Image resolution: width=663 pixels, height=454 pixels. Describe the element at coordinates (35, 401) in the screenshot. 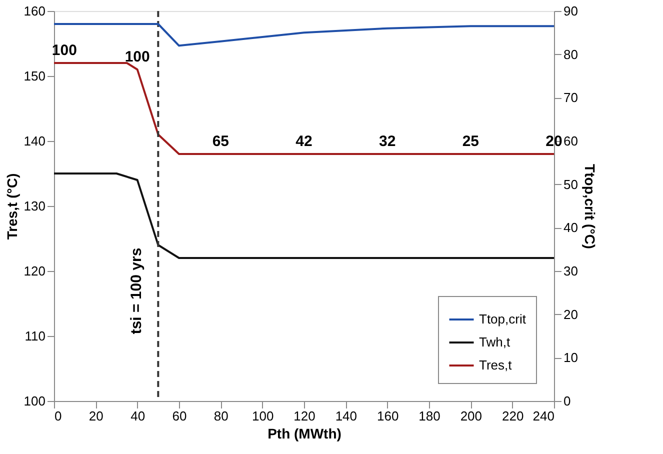

I see `y-tick-label: 100` at that location.